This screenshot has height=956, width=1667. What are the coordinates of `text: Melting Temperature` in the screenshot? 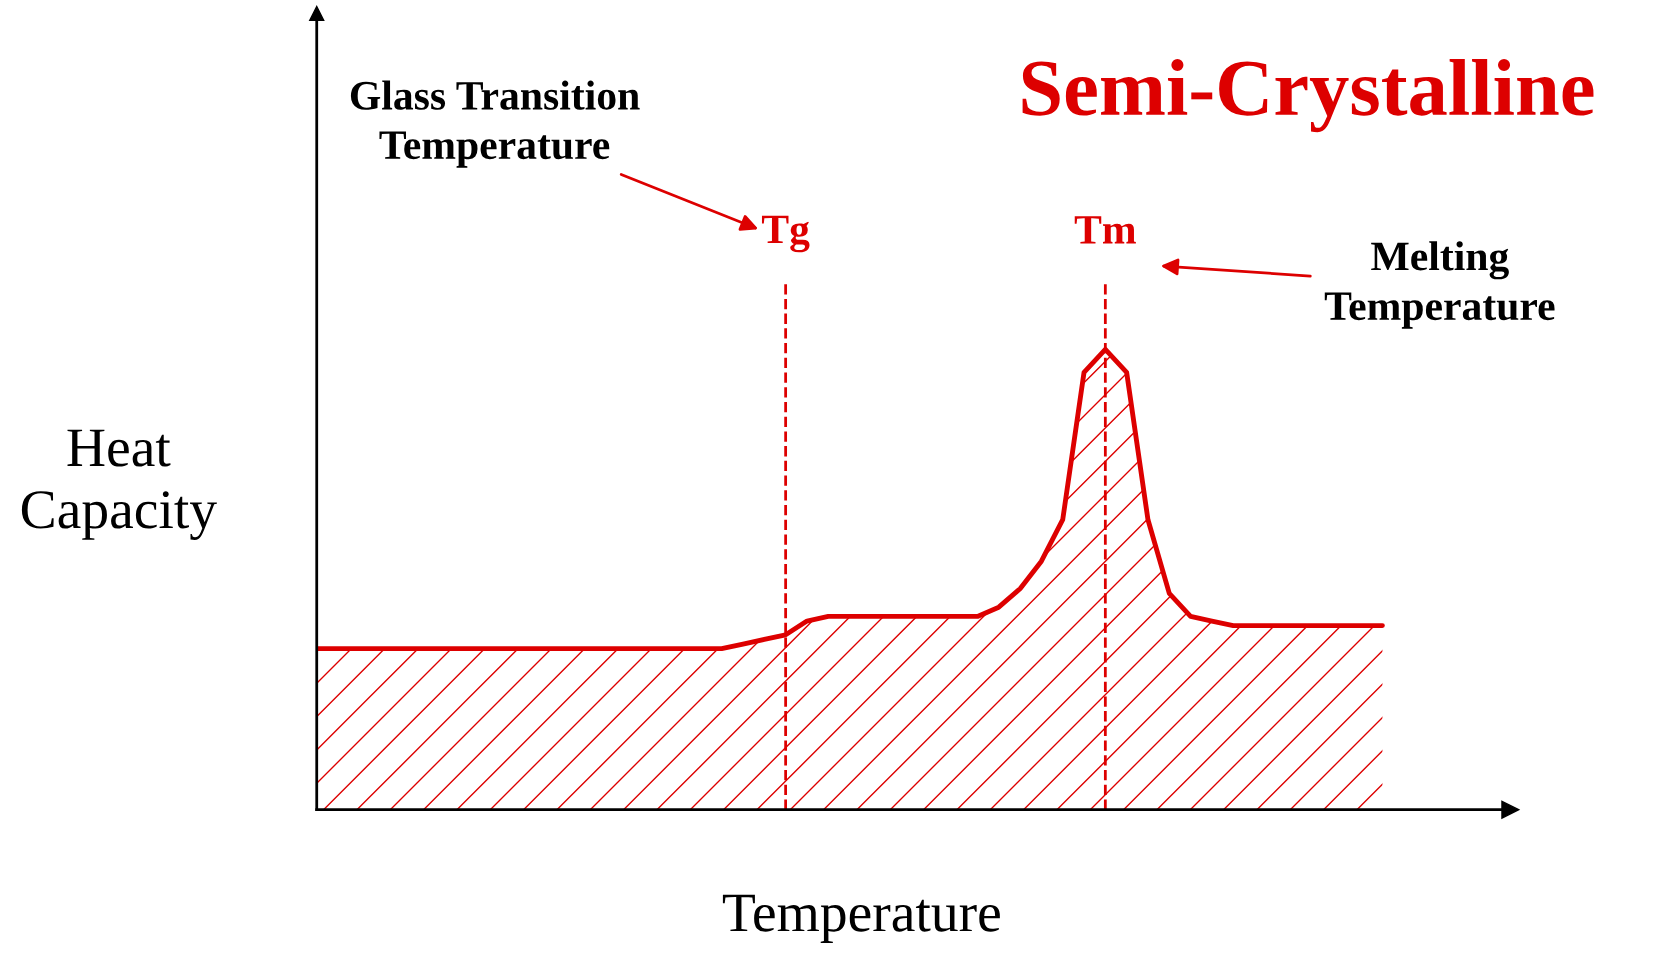 It's located at (1439, 285).